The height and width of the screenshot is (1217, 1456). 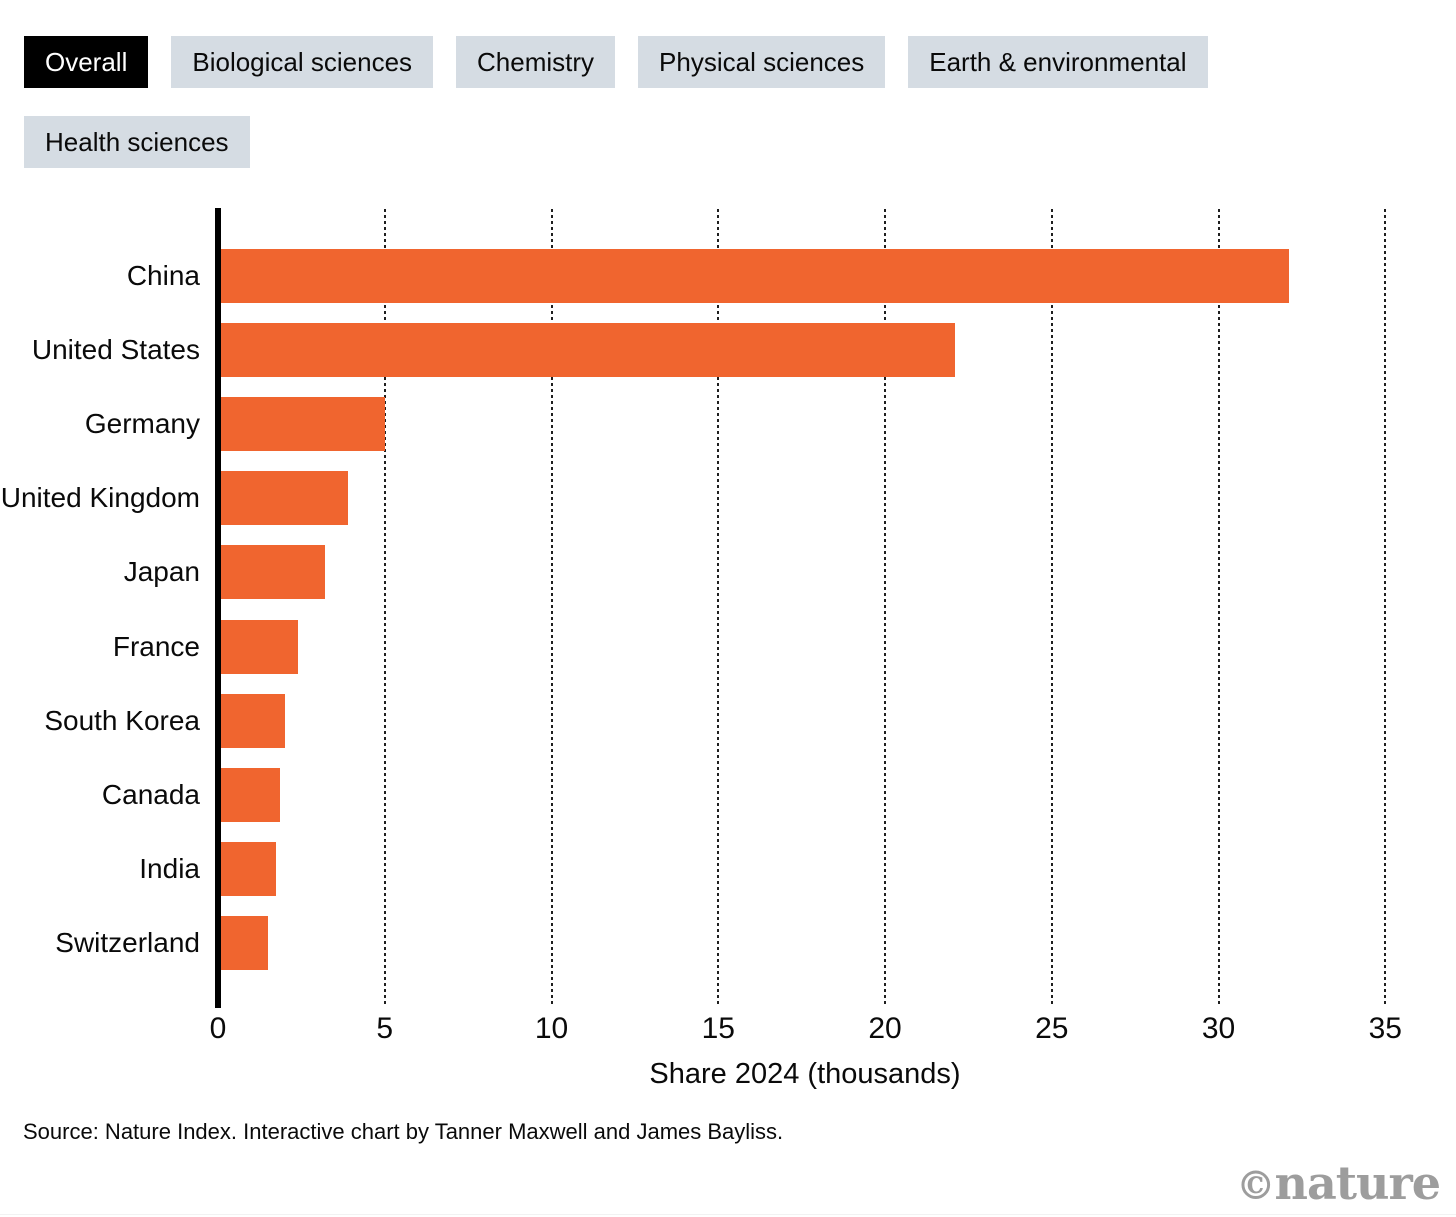 I want to click on tab-biological-sciences: Biological sciences, so click(x=302, y=62).